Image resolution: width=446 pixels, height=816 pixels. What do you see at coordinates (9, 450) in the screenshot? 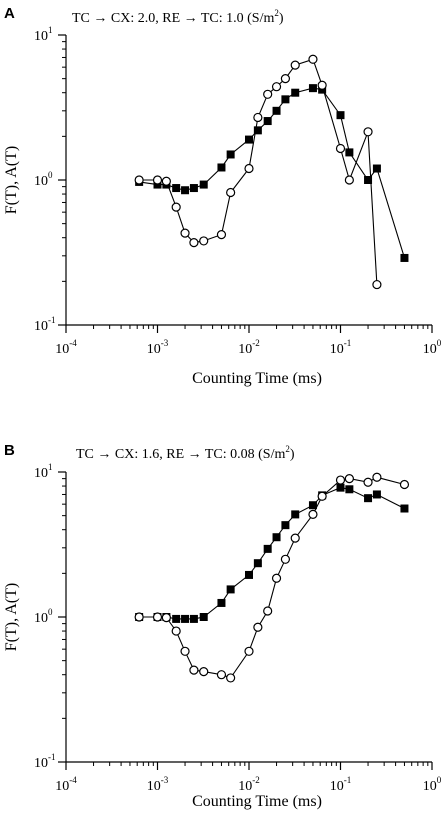
I see `panel-label: B` at bounding box center [9, 450].